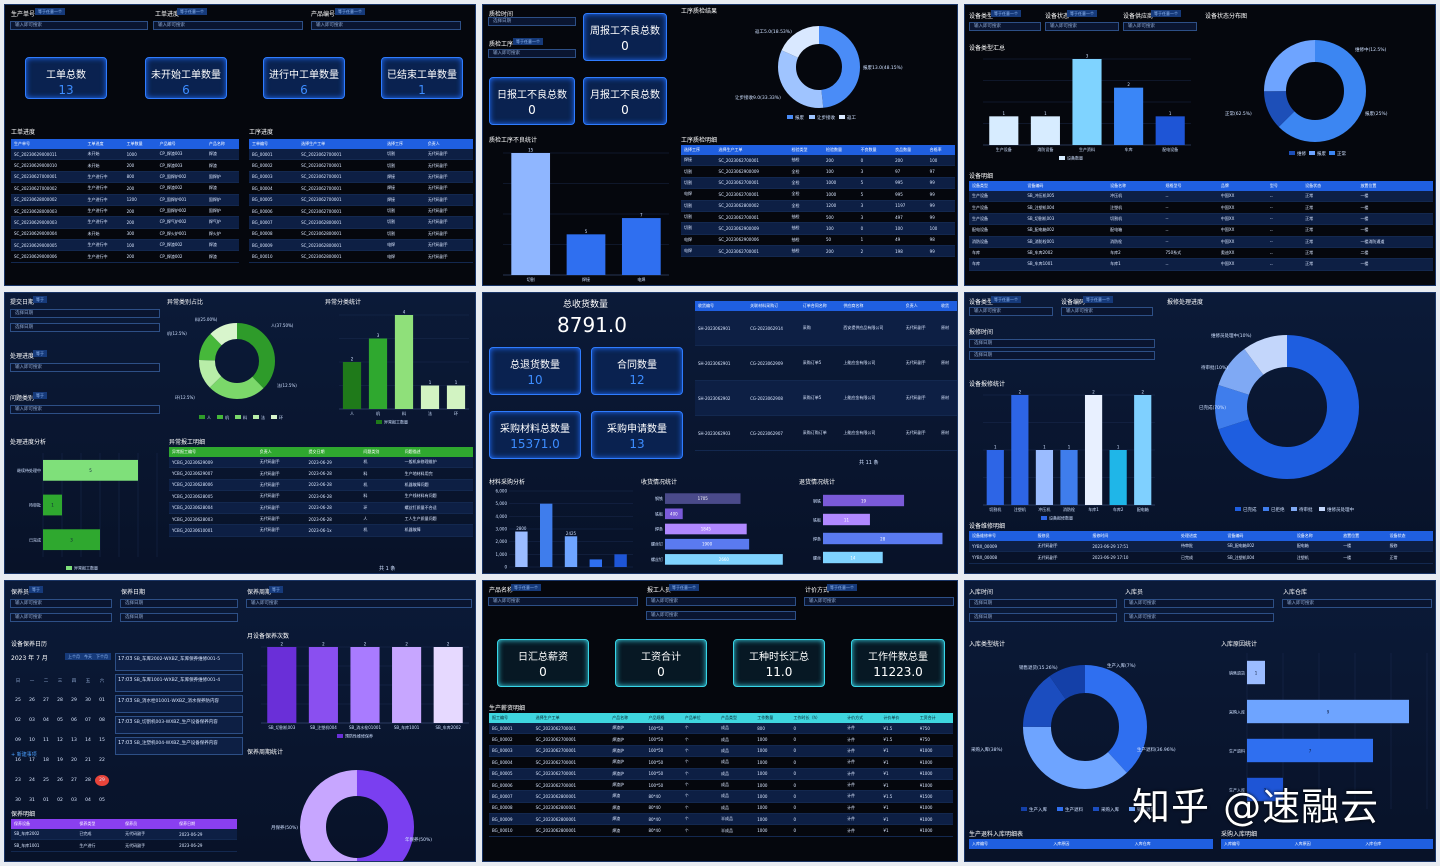 The width and height of the screenshot is (1440, 866). What do you see at coordinates (1201, 197) in the screenshot?
I see `table-row: 生产设备 SB_冲压机005 冲压机 -- 中国XX -- 正常 一楼` at bounding box center [1201, 197].